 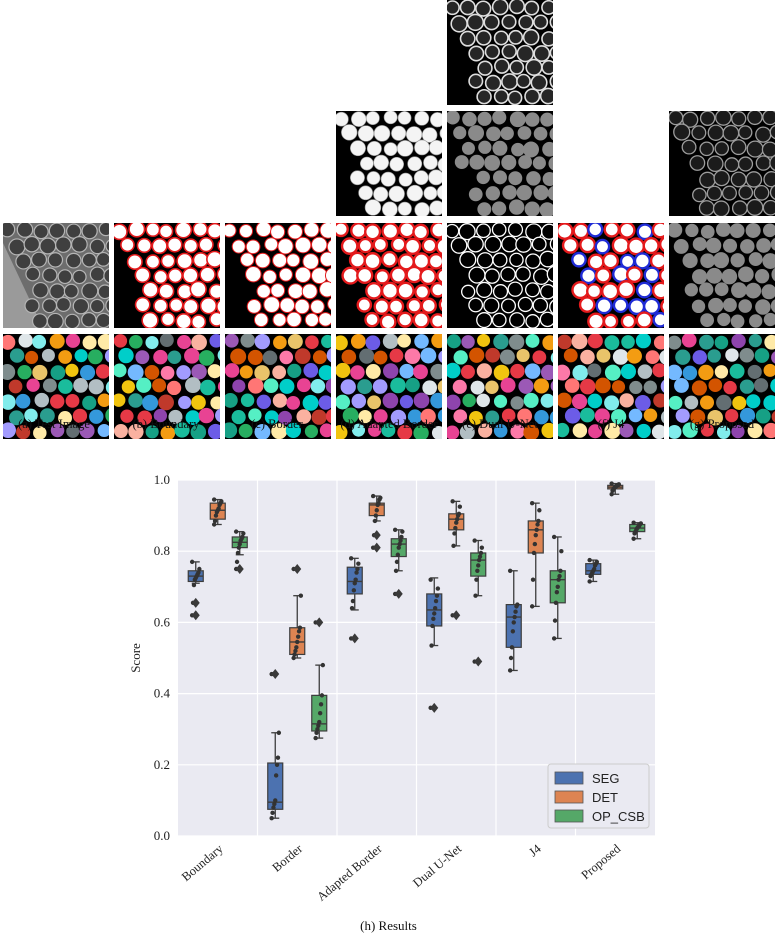 I want to click on image-tile-adapted_border-row2, so click(x=389, y=275).